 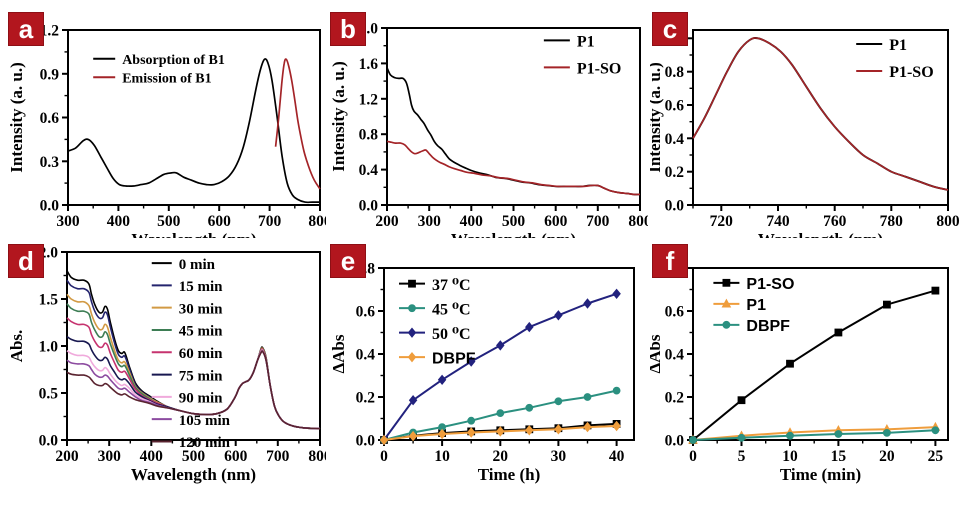 What do you see at coordinates (838, 332) in the screenshot?
I see `series-p1-so-marker` at bounding box center [838, 332].